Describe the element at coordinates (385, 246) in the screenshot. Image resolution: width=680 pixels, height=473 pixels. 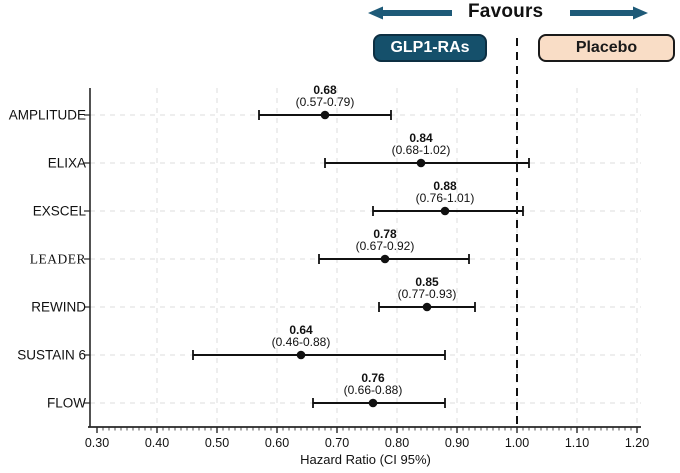
I see `confidence-interval-label: (0.67-0.92)` at that location.